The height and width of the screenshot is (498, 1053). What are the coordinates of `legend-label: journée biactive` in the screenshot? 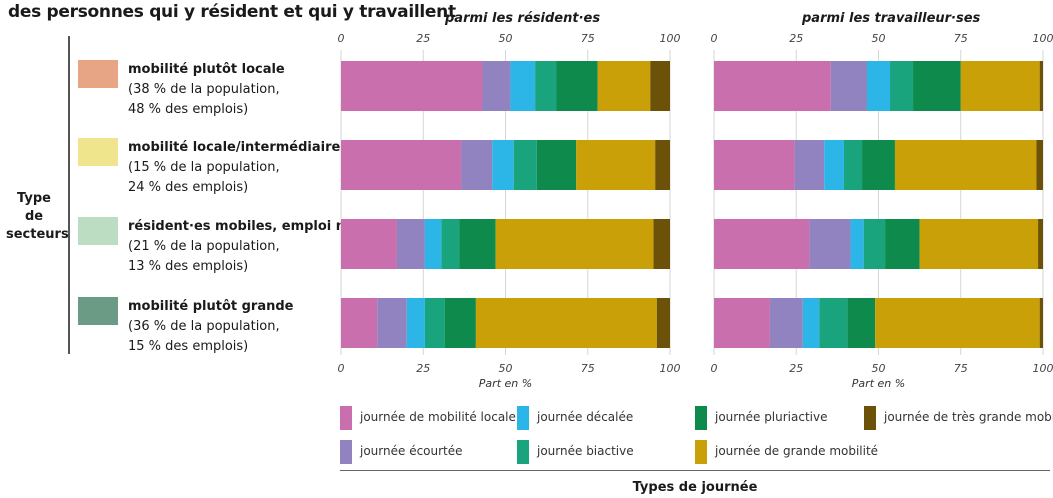 It's located at (585, 451).